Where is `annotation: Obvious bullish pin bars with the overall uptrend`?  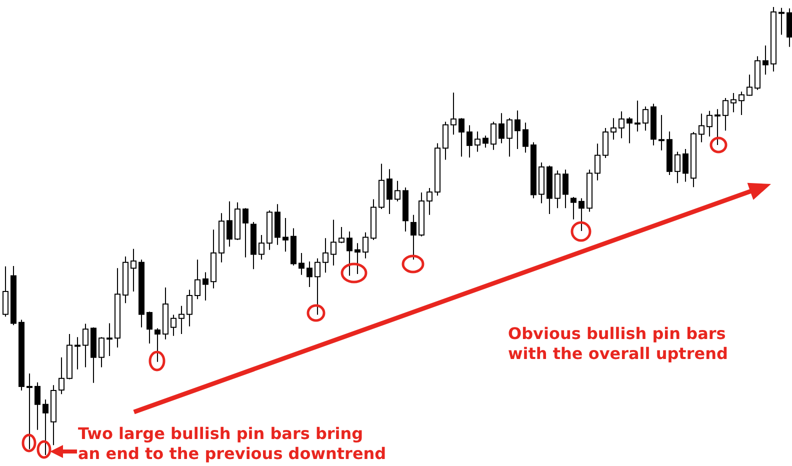
annotation: Obvious bullish pin bars with the overall uptrend is located at coordinates (618, 343).